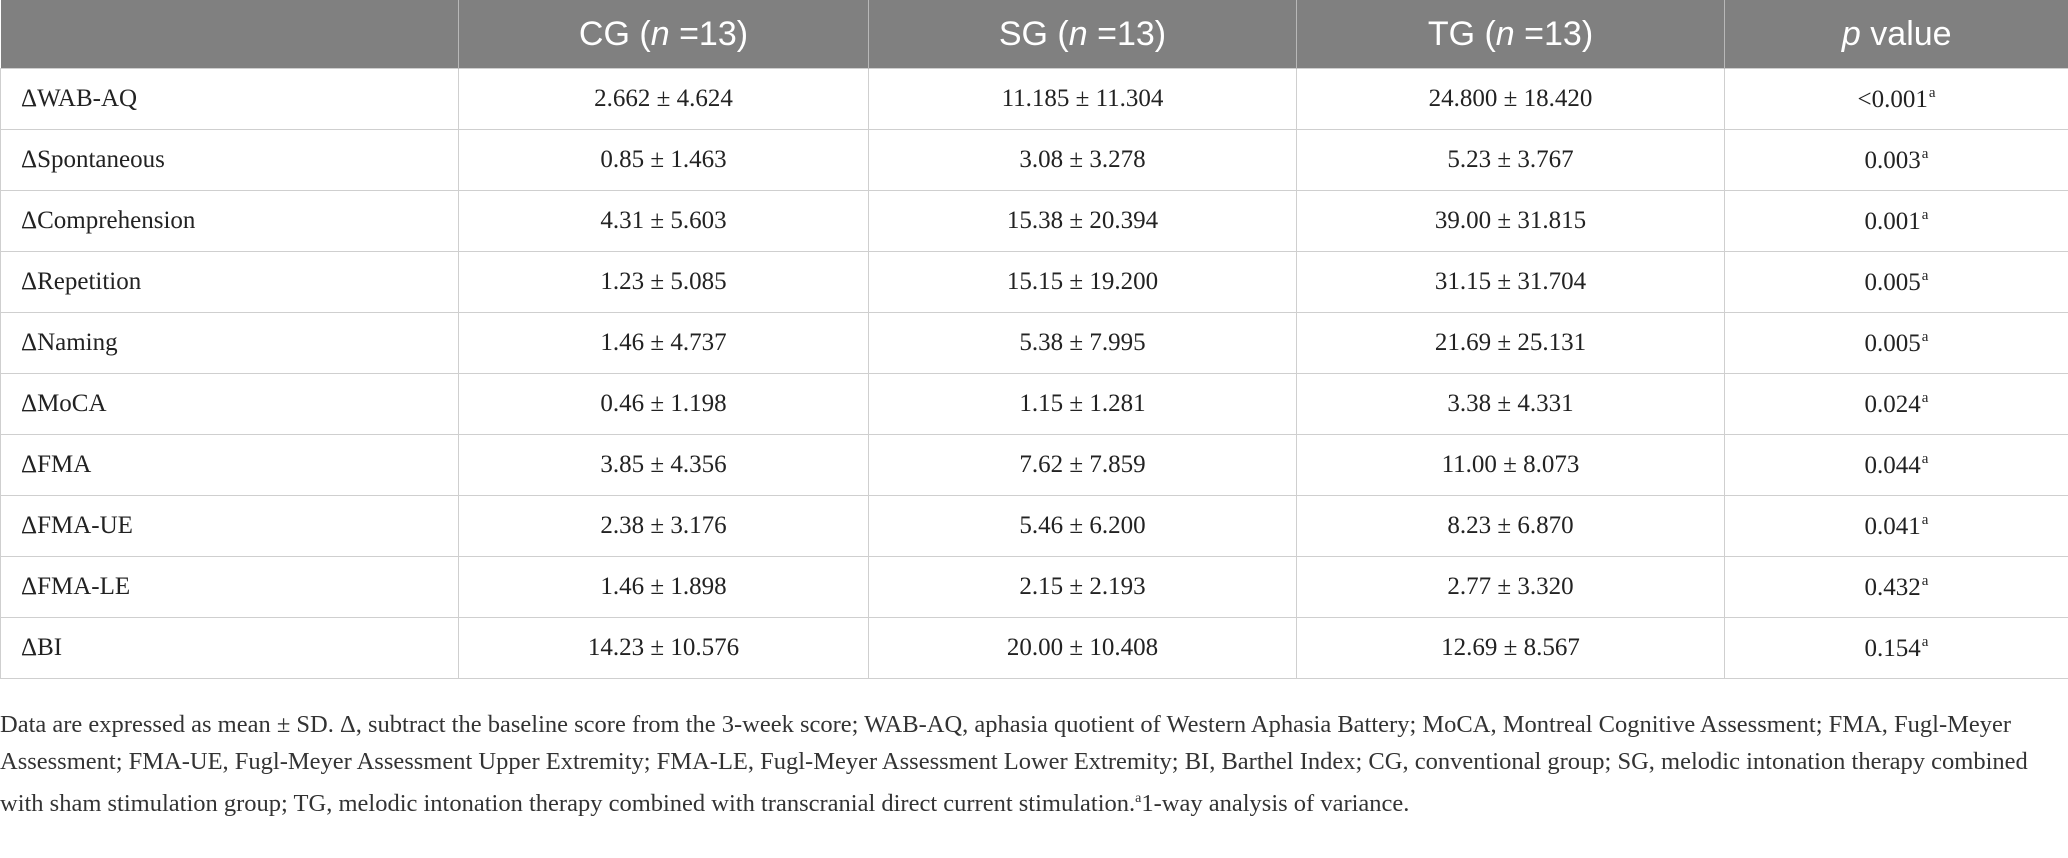 Image resolution: width=2068 pixels, height=858 pixels. I want to click on sg-value: 7.62 ± 7.859, so click(1082, 465).